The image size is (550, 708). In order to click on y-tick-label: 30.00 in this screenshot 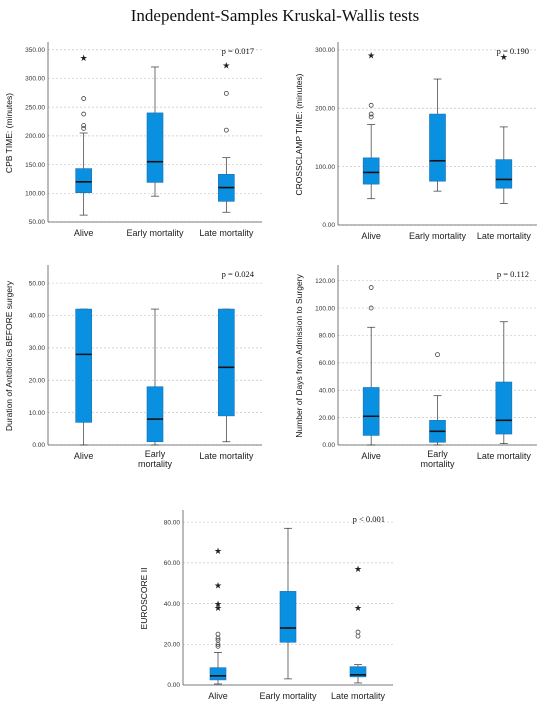, I will do `click(37, 348)`.